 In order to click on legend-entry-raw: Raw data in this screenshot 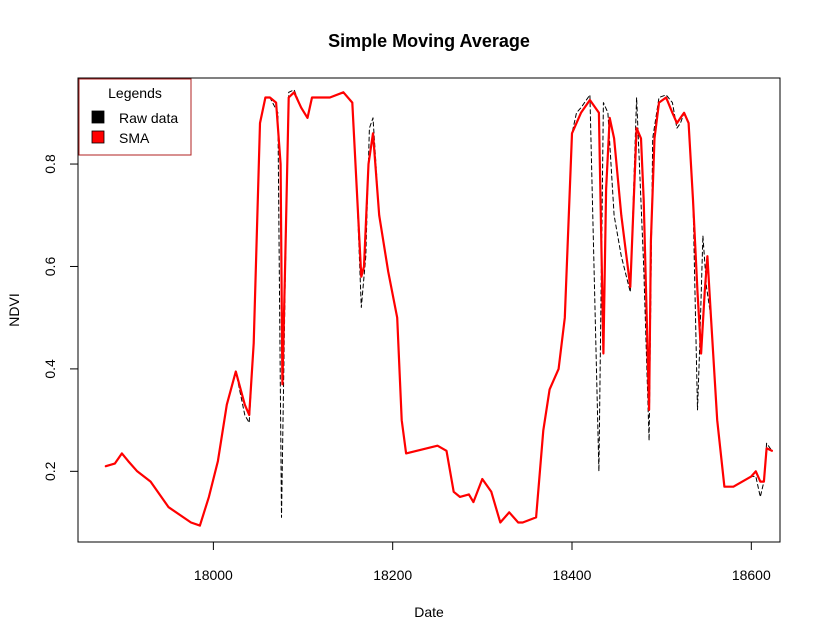, I will do `click(148, 118)`.